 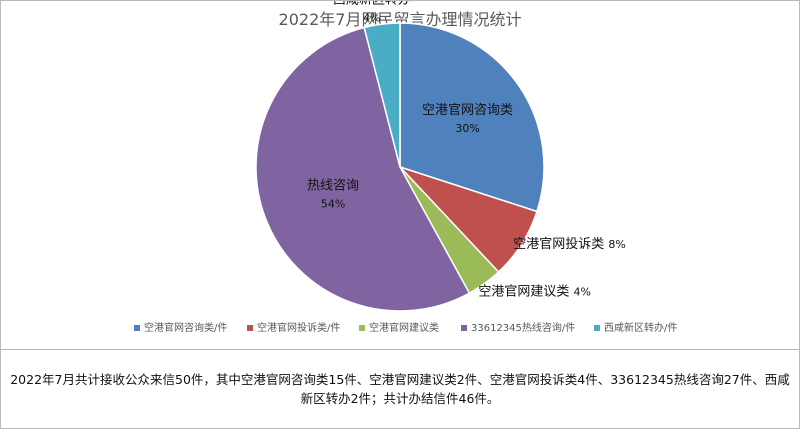 I want to click on slice-percent-4: 54%, so click(x=333, y=204).